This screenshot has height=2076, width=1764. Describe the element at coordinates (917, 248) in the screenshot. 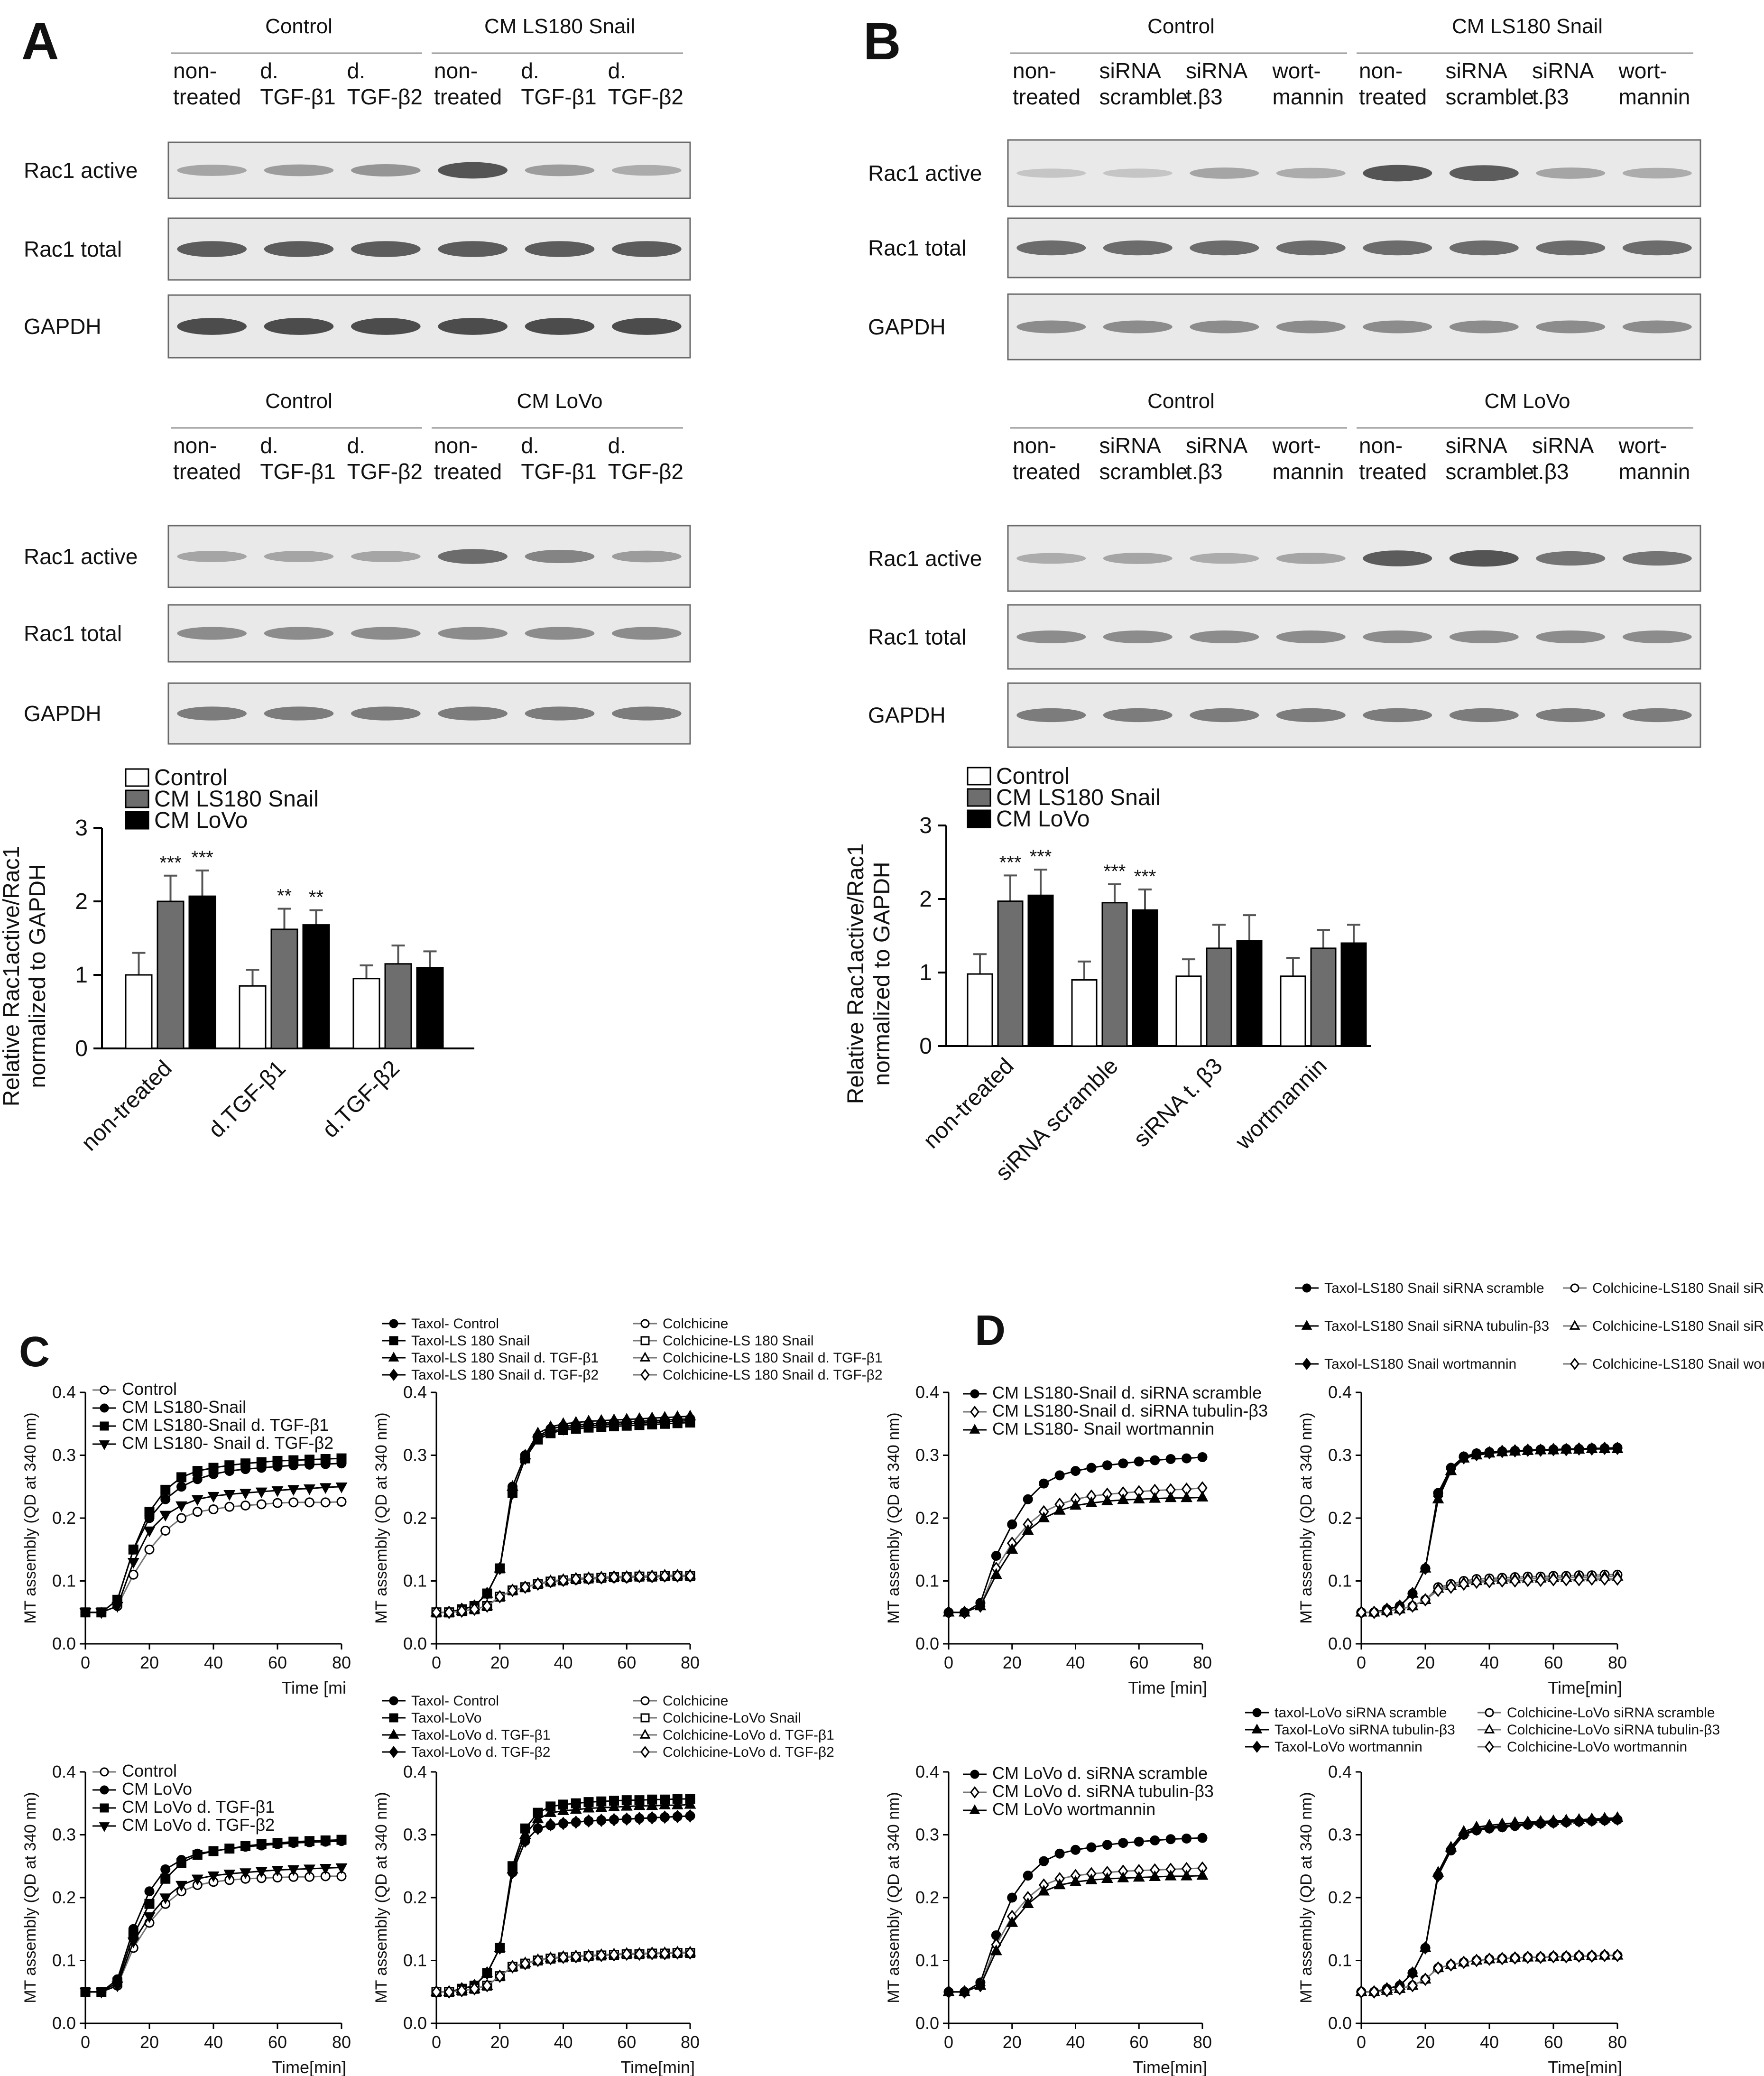

I see `blot-row-label: Rac1 total` at that location.